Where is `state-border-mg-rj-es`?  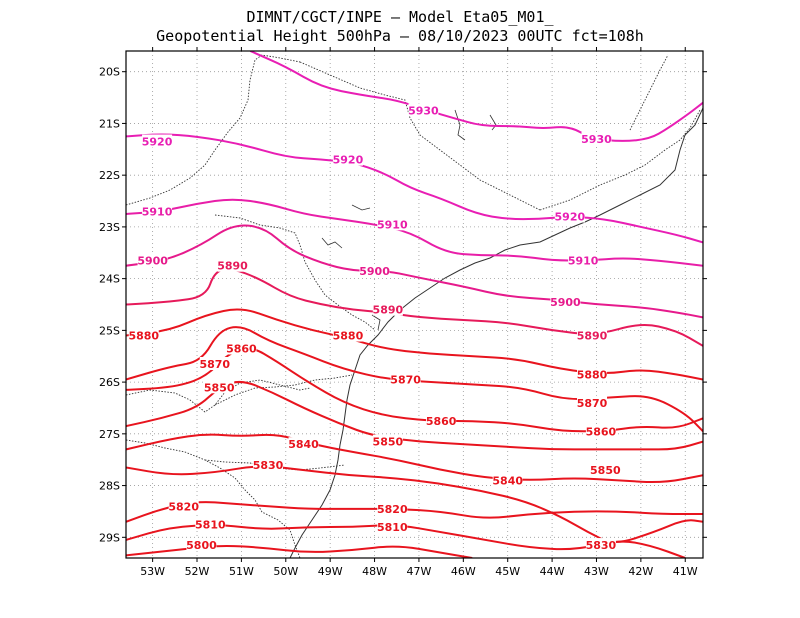
state-border-mg-rj-es is located at coordinates (620, 132).